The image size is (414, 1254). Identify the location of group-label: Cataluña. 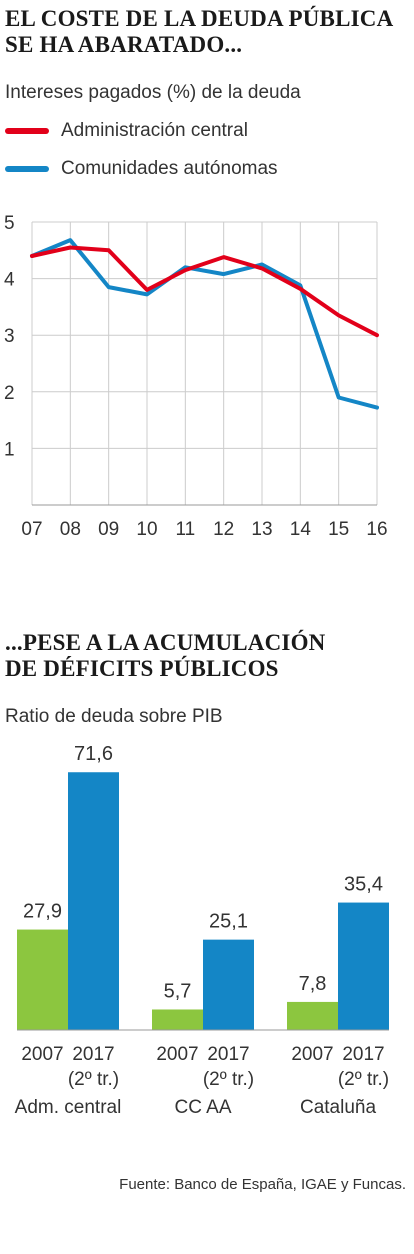
(338, 1107).